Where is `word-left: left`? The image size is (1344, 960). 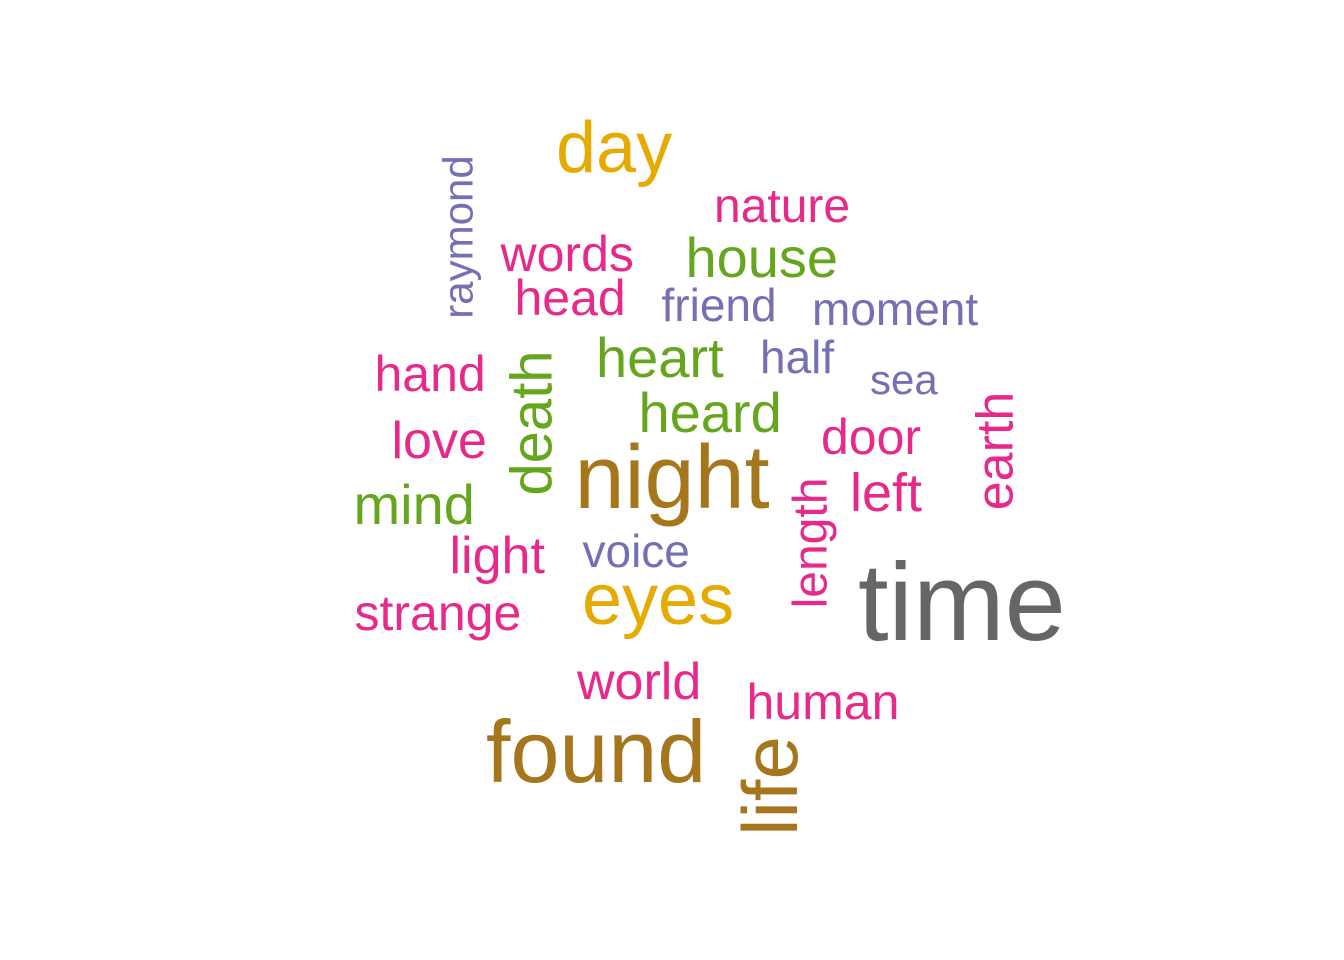
word-left: left is located at coordinates (886, 493).